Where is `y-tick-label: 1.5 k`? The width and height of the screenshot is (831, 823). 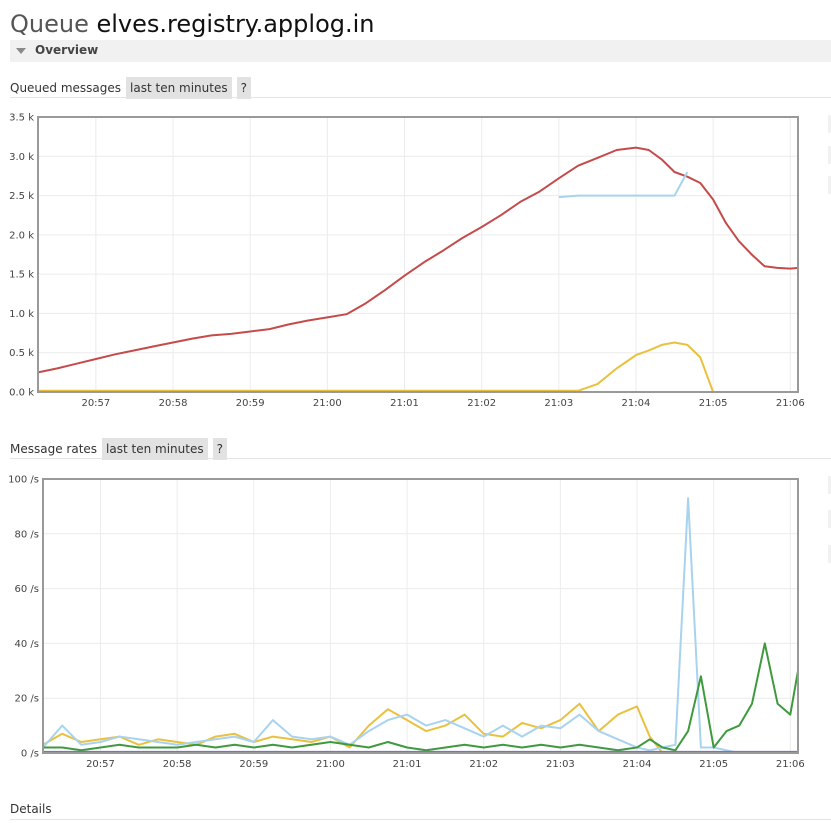 y-tick-label: 1.5 k is located at coordinates (21, 275).